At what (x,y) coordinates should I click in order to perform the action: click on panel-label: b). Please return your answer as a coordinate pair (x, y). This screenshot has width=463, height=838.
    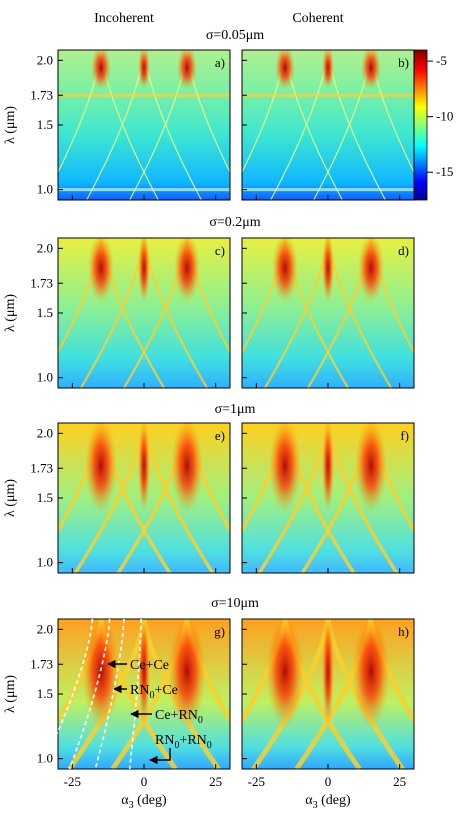
    Looking at the image, I should click on (403, 62).